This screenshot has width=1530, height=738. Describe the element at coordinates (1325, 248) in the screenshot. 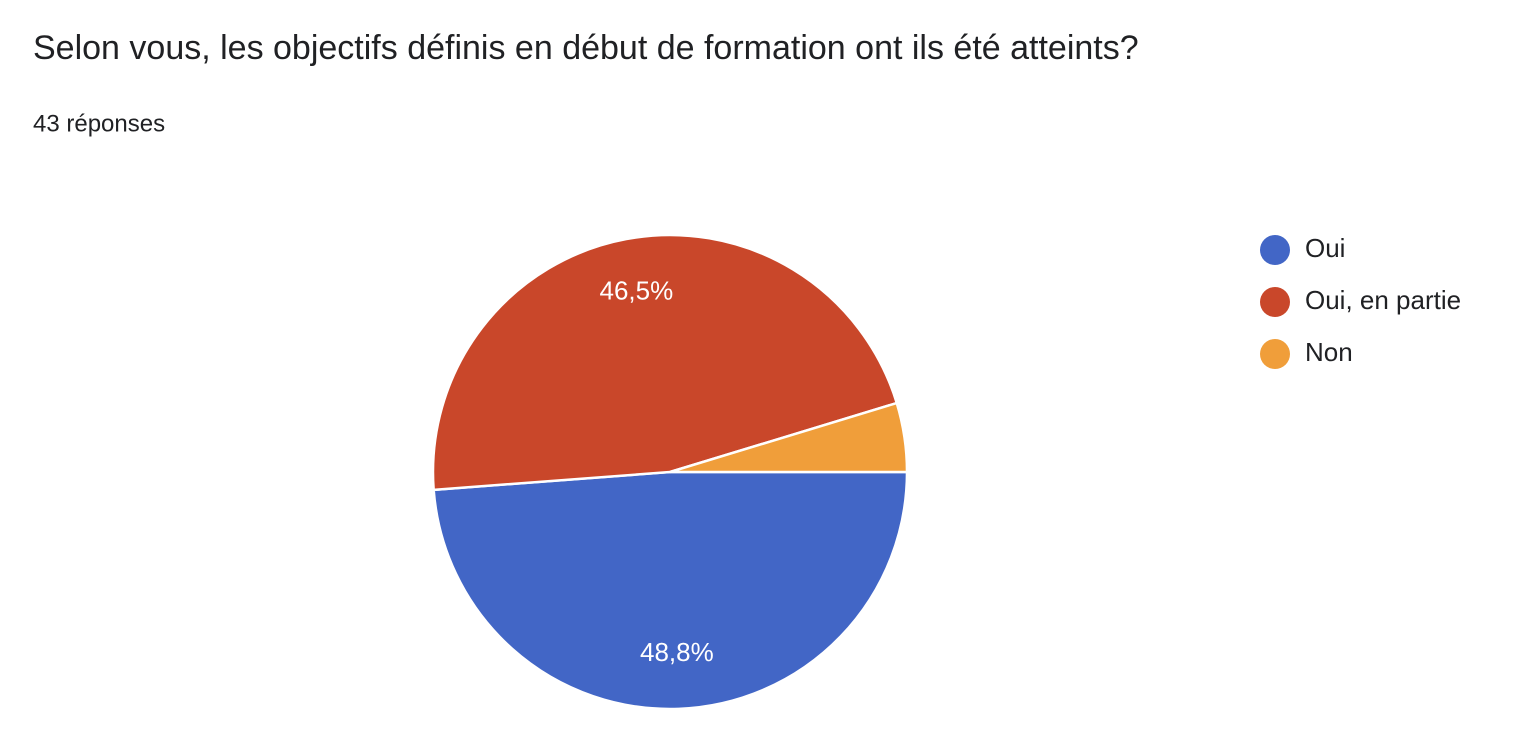

I see `legend-label: Oui` at that location.